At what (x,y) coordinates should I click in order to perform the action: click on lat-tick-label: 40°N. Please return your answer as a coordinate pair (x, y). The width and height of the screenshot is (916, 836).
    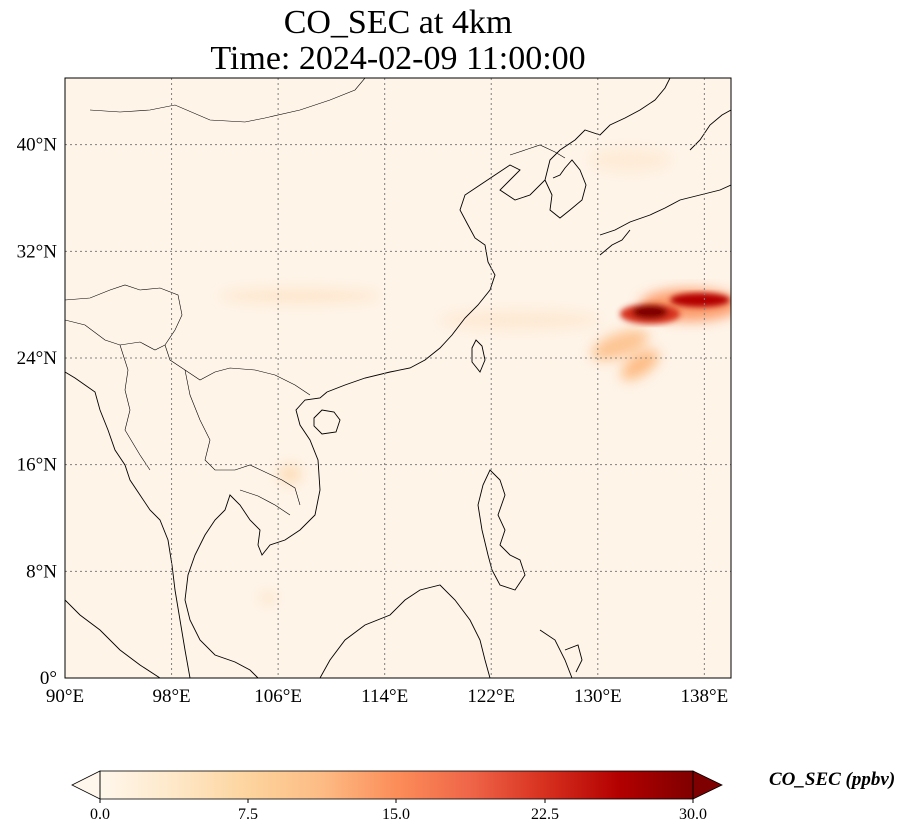
    Looking at the image, I should click on (37, 145).